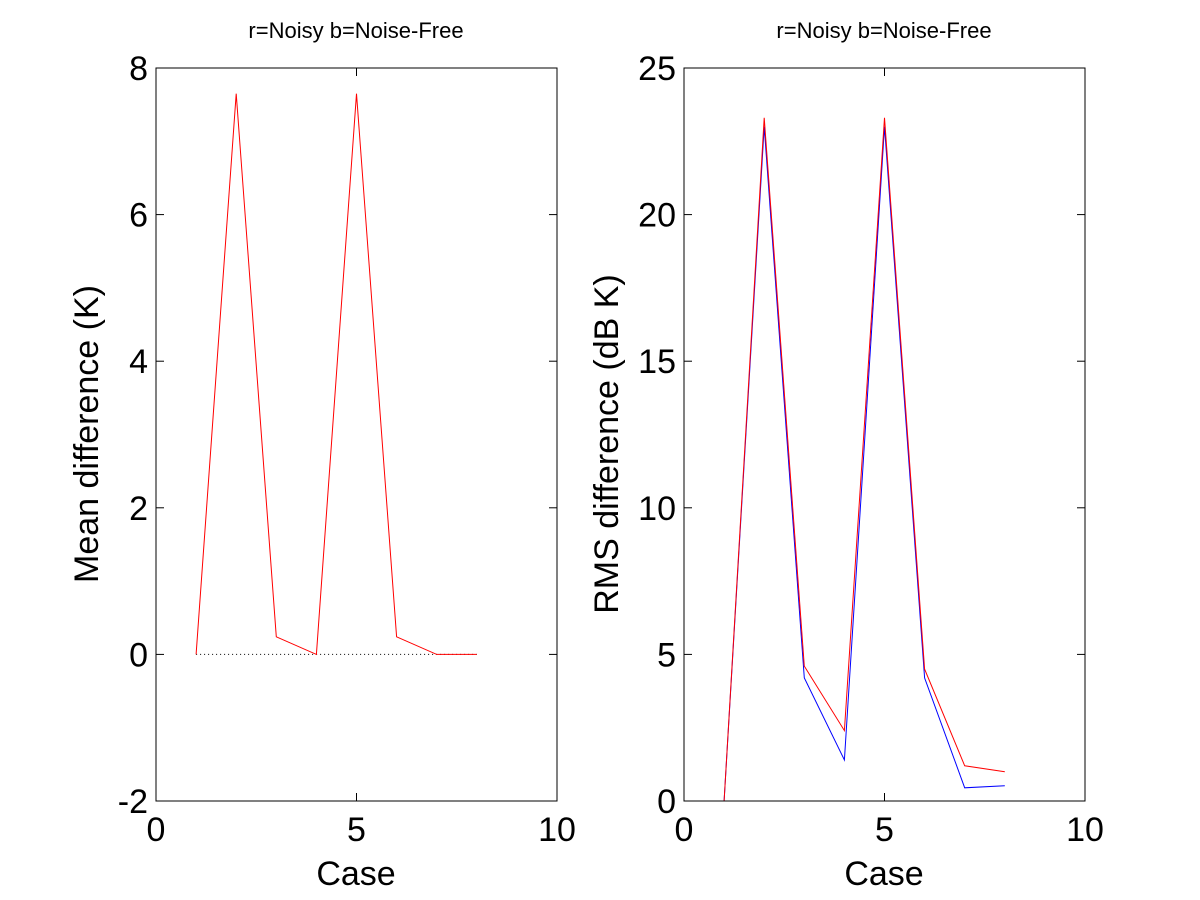 The width and height of the screenshot is (1200, 900). I want to click on y-tick-label: 8, so click(138, 69).